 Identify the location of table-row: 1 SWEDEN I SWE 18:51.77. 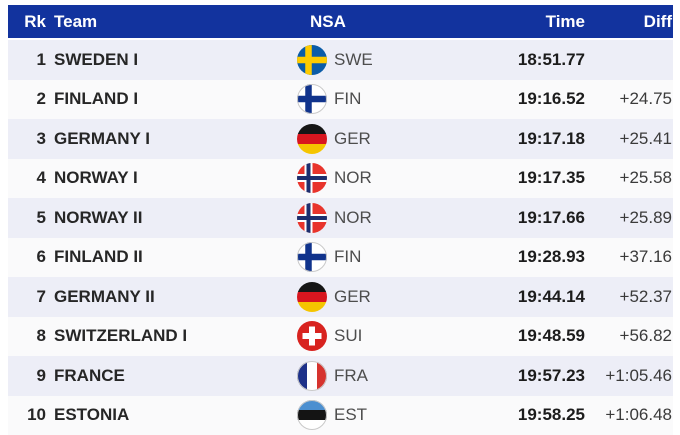
(340, 60).